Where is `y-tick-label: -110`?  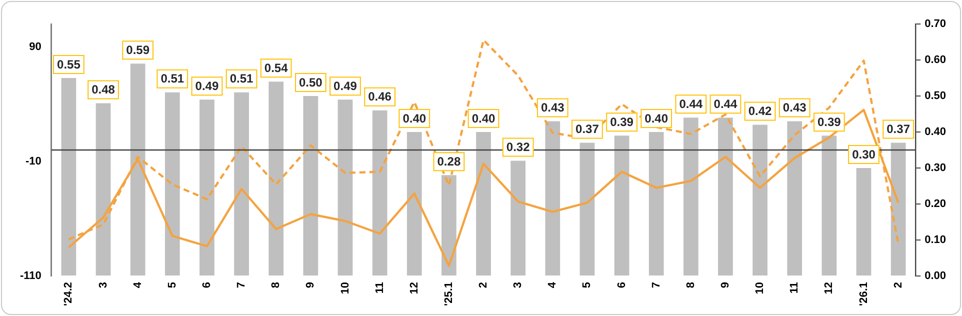 y-tick-label: -110 is located at coordinates (31, 276).